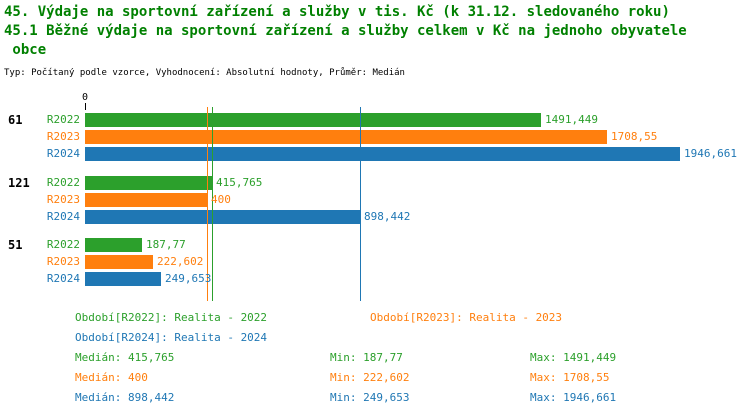 This screenshot has height=414, width=750. I want to click on bar-value-label: 1946,661, so click(710, 153).